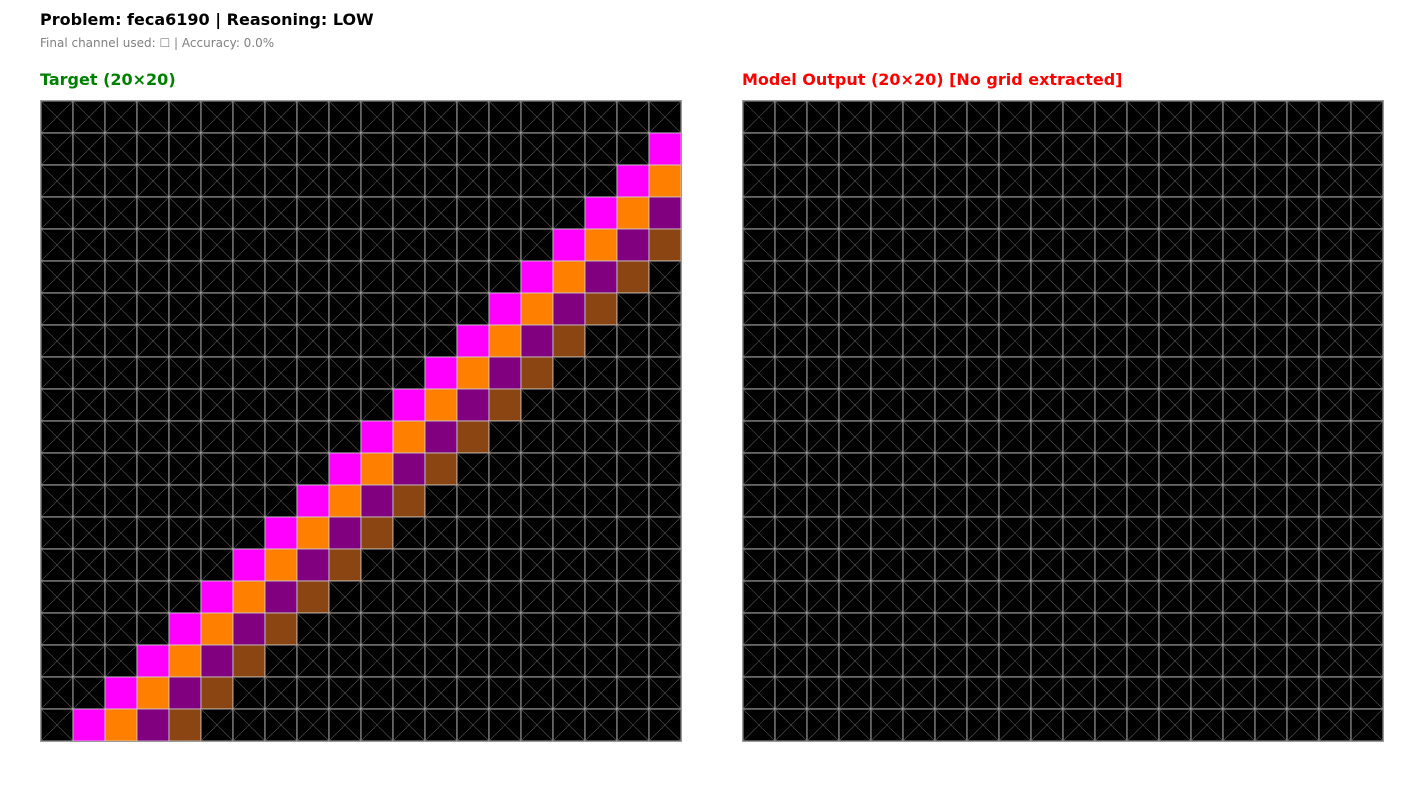  What do you see at coordinates (157, 43) in the screenshot?
I see `page-subtitle: Final channel used: ☐ | Accuracy: 0.0%` at bounding box center [157, 43].